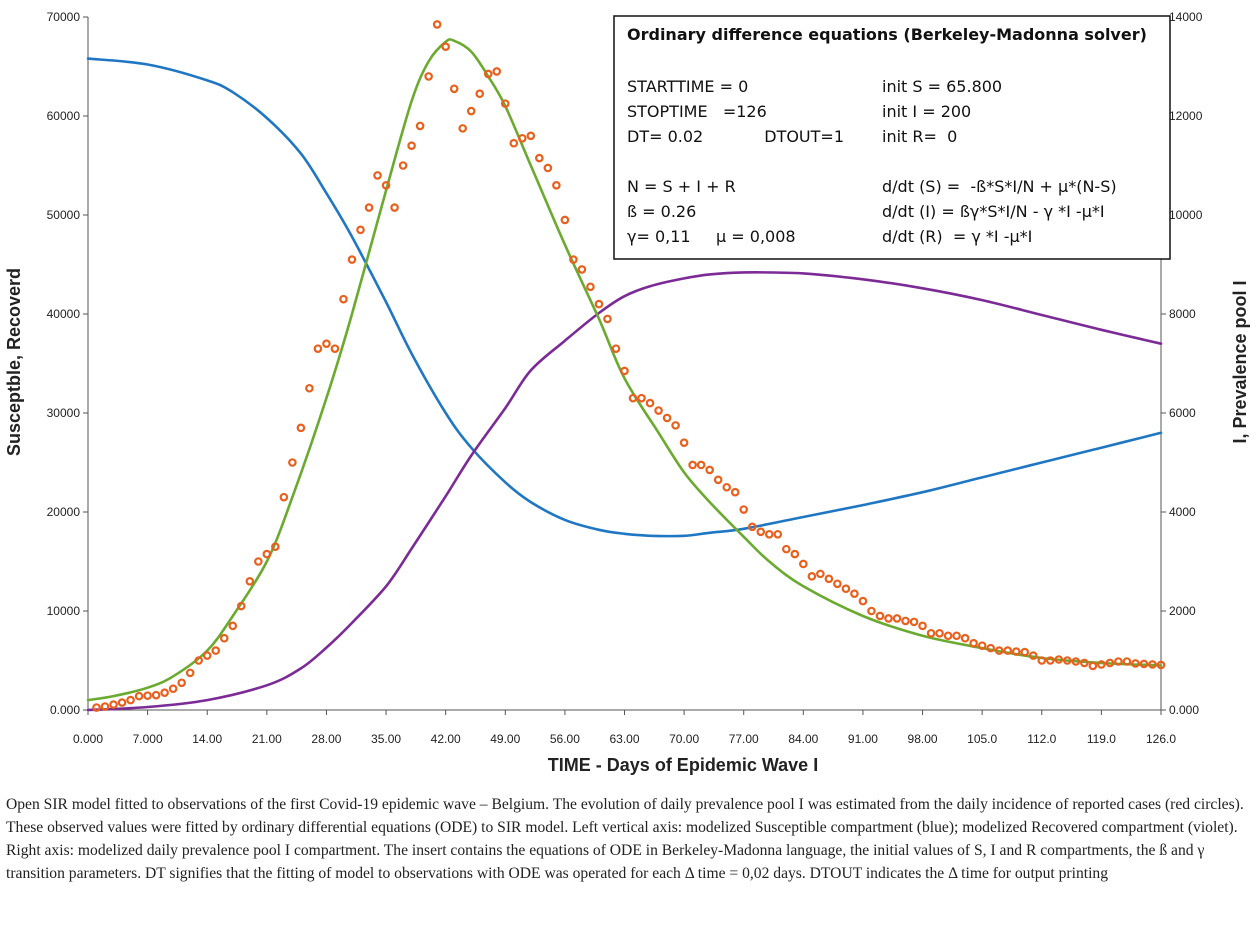 This screenshot has height=930, width=1256. Describe the element at coordinates (942, 86) in the screenshot. I see `insert-right-line: init S = 65.800` at that location.